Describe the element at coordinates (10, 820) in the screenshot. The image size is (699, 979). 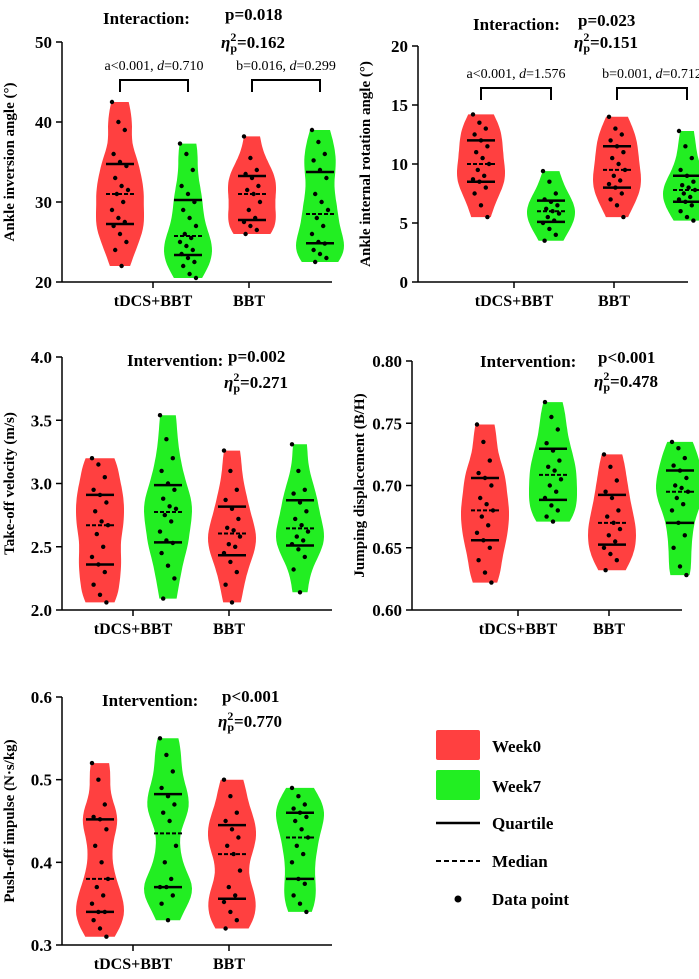
I see `y-axis-label: Push-off impulse (N·s/kg)` at that location.